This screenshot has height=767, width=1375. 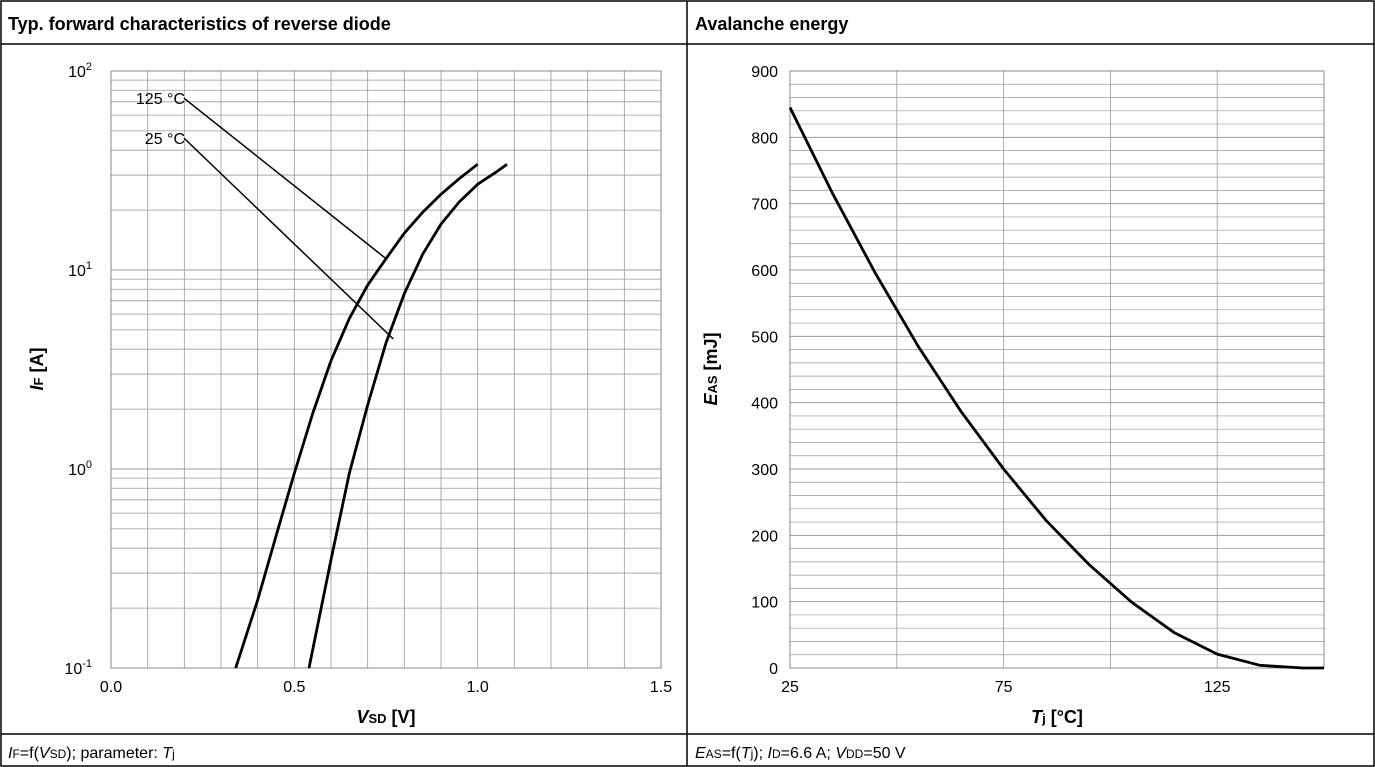 I want to click on diode-curves, so click(x=371, y=416).